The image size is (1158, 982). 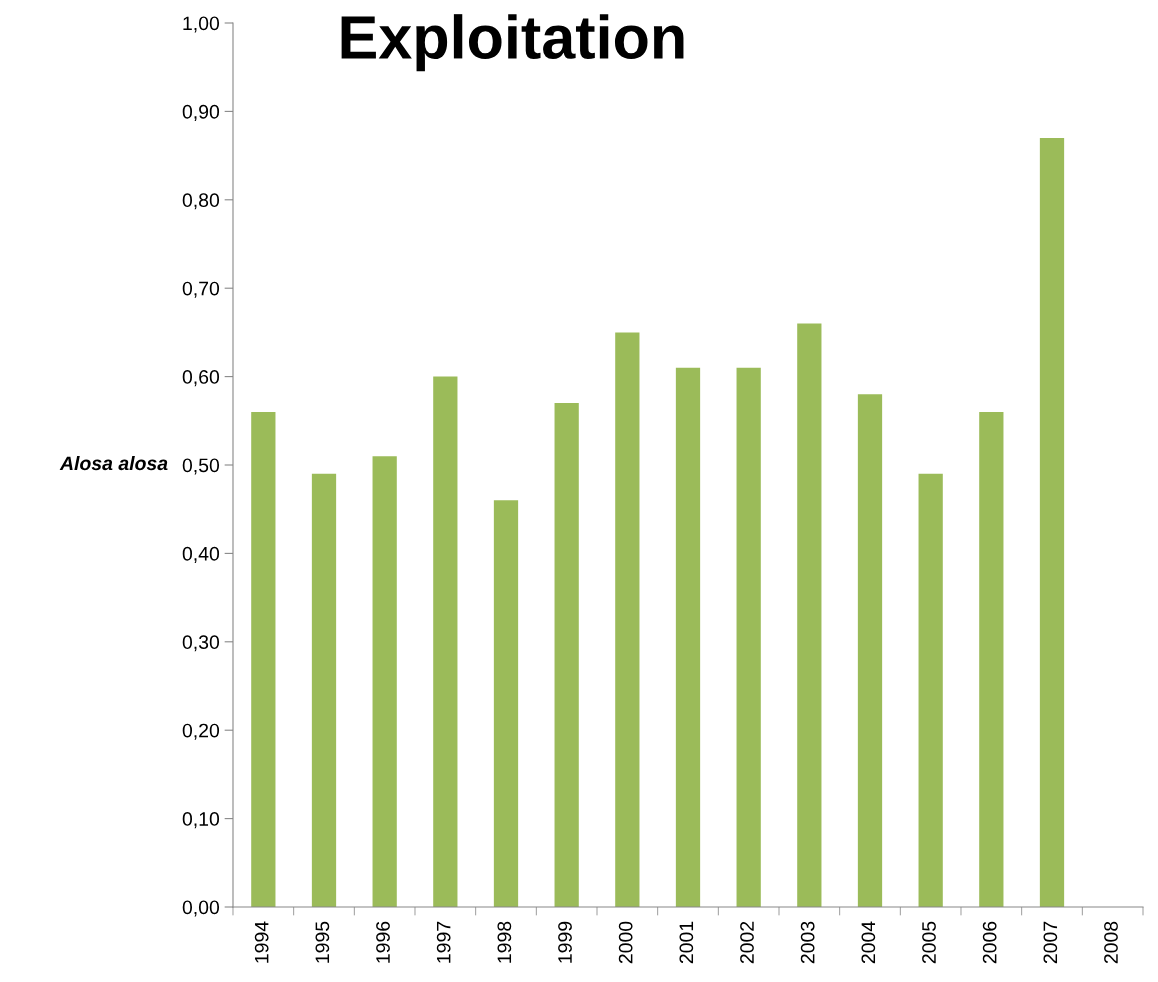 What do you see at coordinates (261, 942) in the screenshot?
I see `x-tick-label: 1994` at bounding box center [261, 942].